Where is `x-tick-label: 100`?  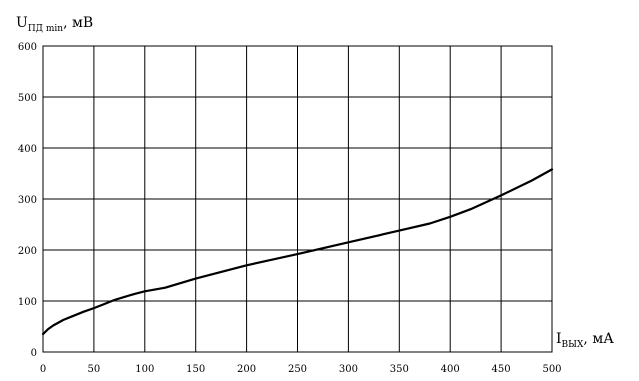
x-tick-label: 100 is located at coordinates (144, 369).